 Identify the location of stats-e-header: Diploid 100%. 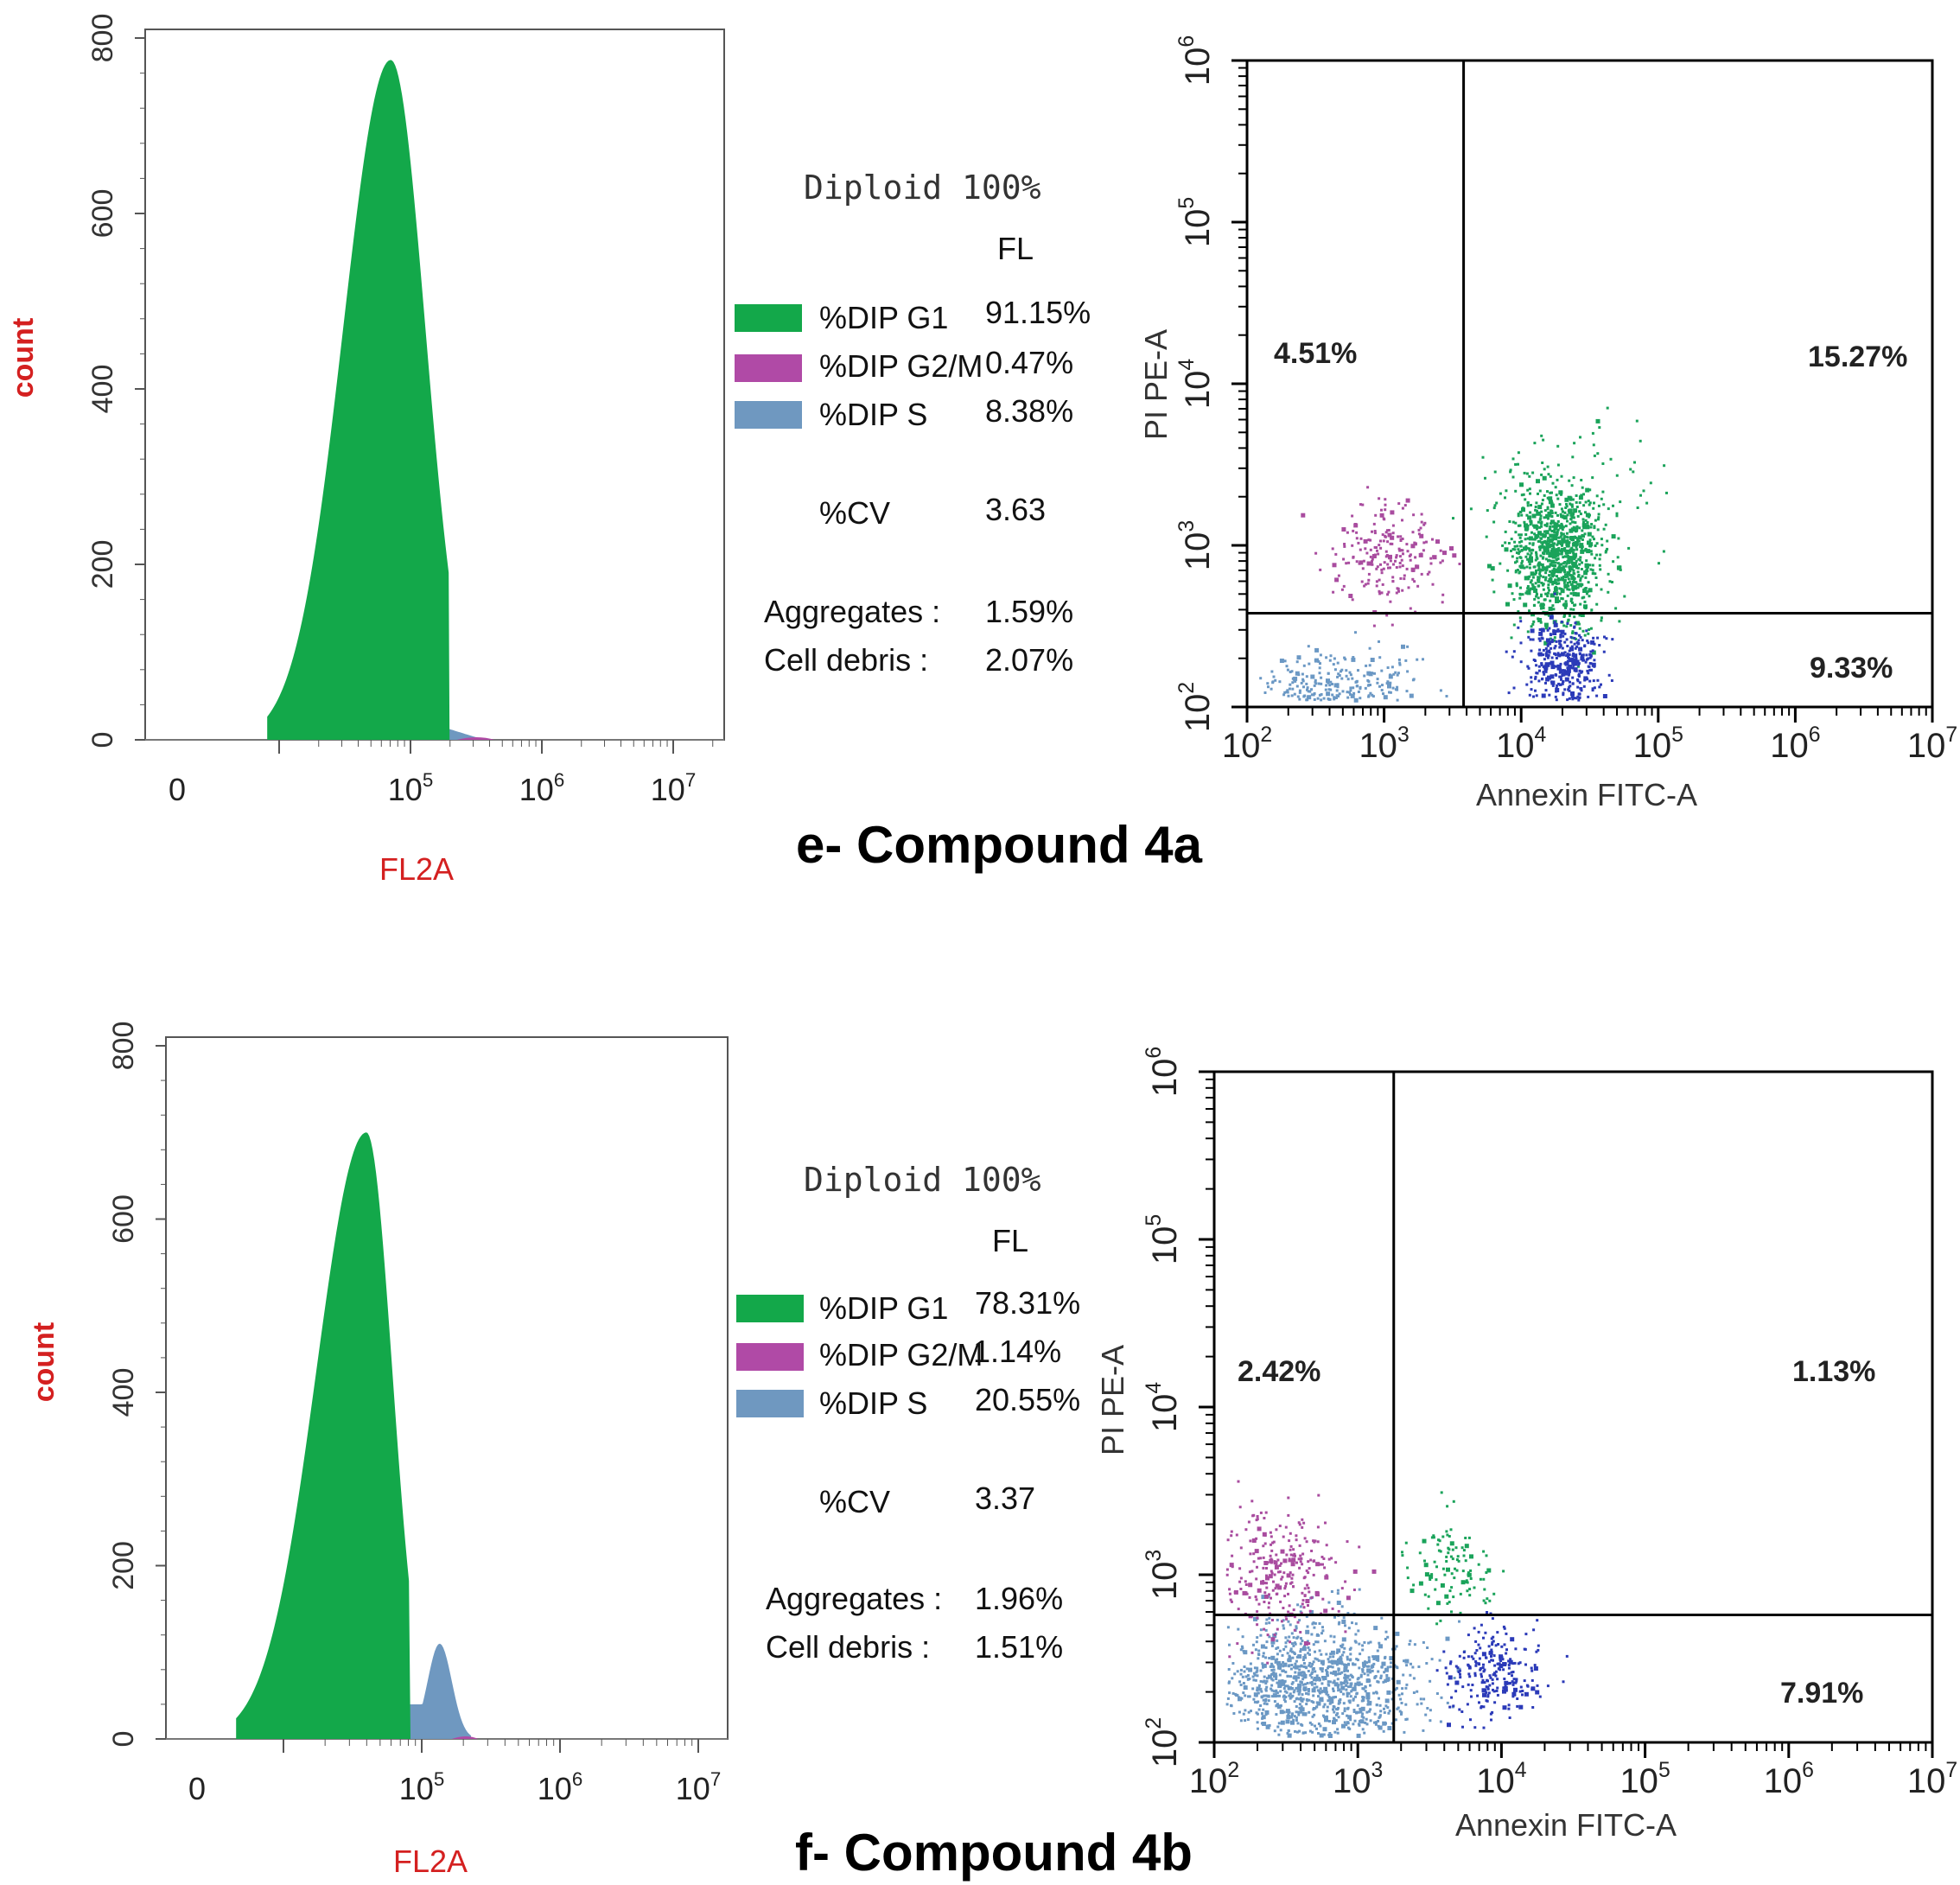
(922, 188).